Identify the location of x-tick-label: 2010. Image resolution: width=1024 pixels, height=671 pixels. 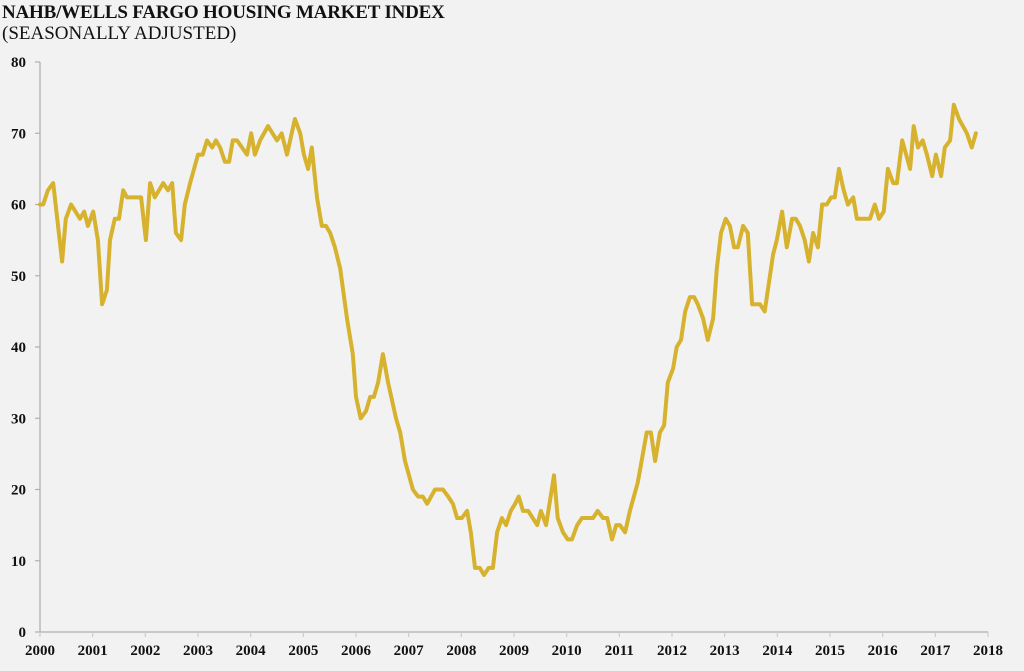
(567, 651).